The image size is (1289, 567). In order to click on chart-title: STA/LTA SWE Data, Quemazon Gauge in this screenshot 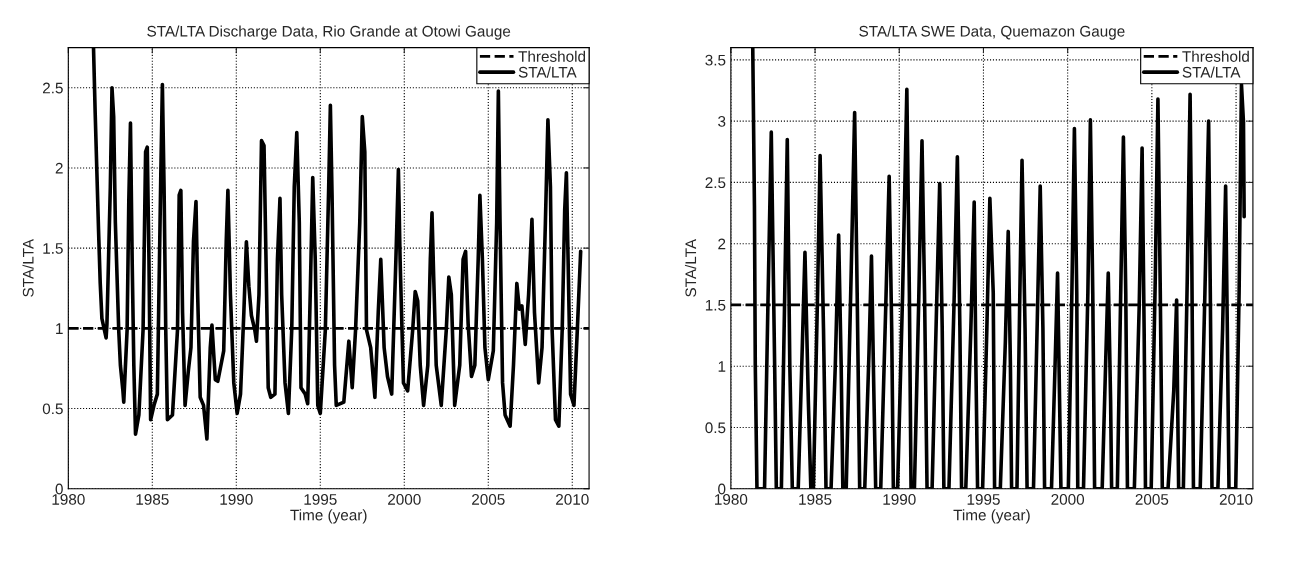, I will do `click(992, 32)`.